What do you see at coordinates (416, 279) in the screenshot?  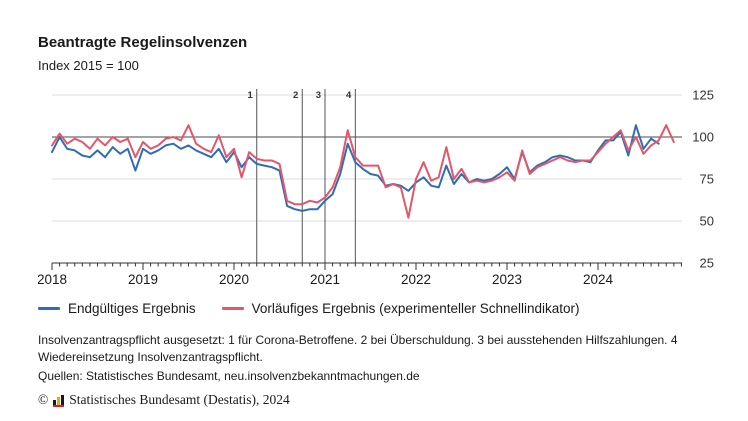 I see `x-axis-year-label: 2022` at bounding box center [416, 279].